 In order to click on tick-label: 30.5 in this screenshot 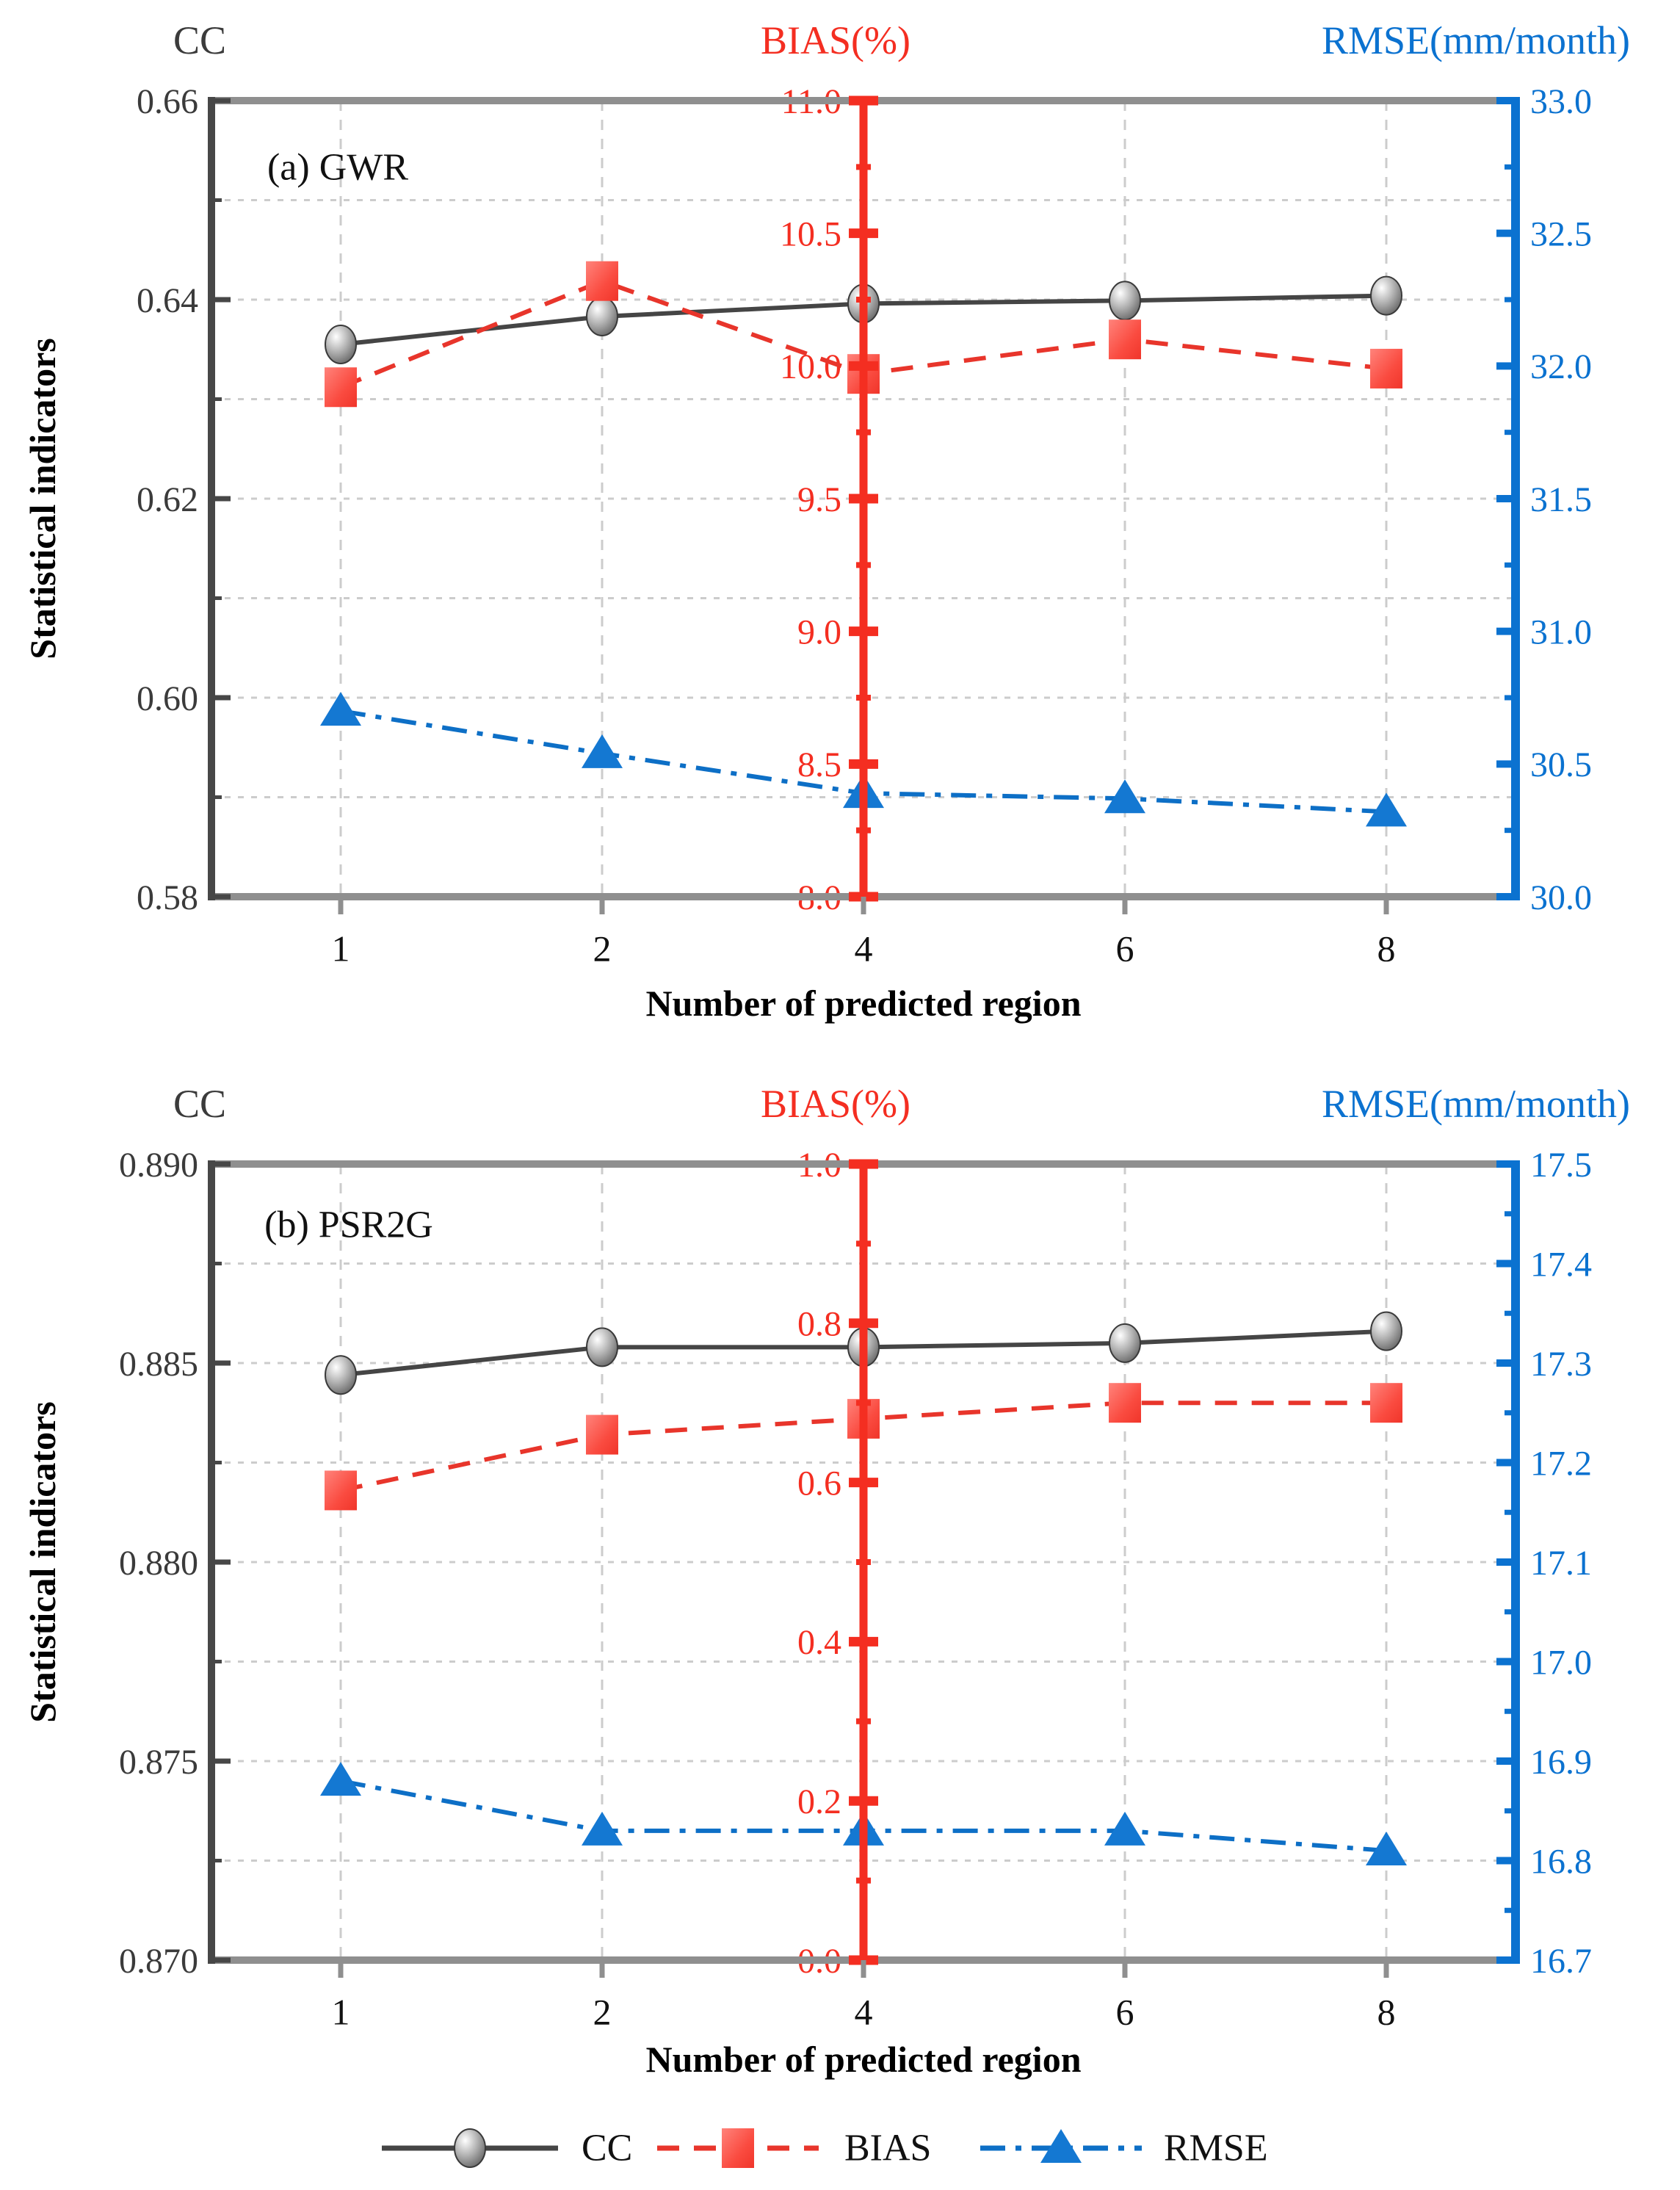, I will do `click(1561, 765)`.